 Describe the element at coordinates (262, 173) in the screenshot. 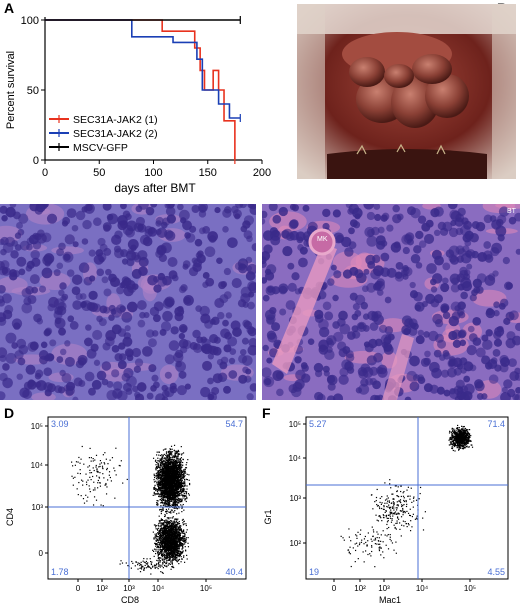

I see `x-tick-label: 200` at that location.